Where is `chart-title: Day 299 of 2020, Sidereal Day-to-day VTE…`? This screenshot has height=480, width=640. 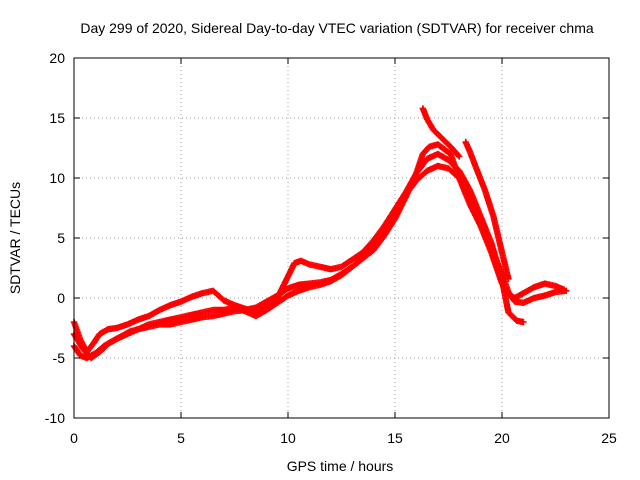
chart-title: Day 299 of 2020, Sidereal Day-to-day VTE… is located at coordinates (336, 28).